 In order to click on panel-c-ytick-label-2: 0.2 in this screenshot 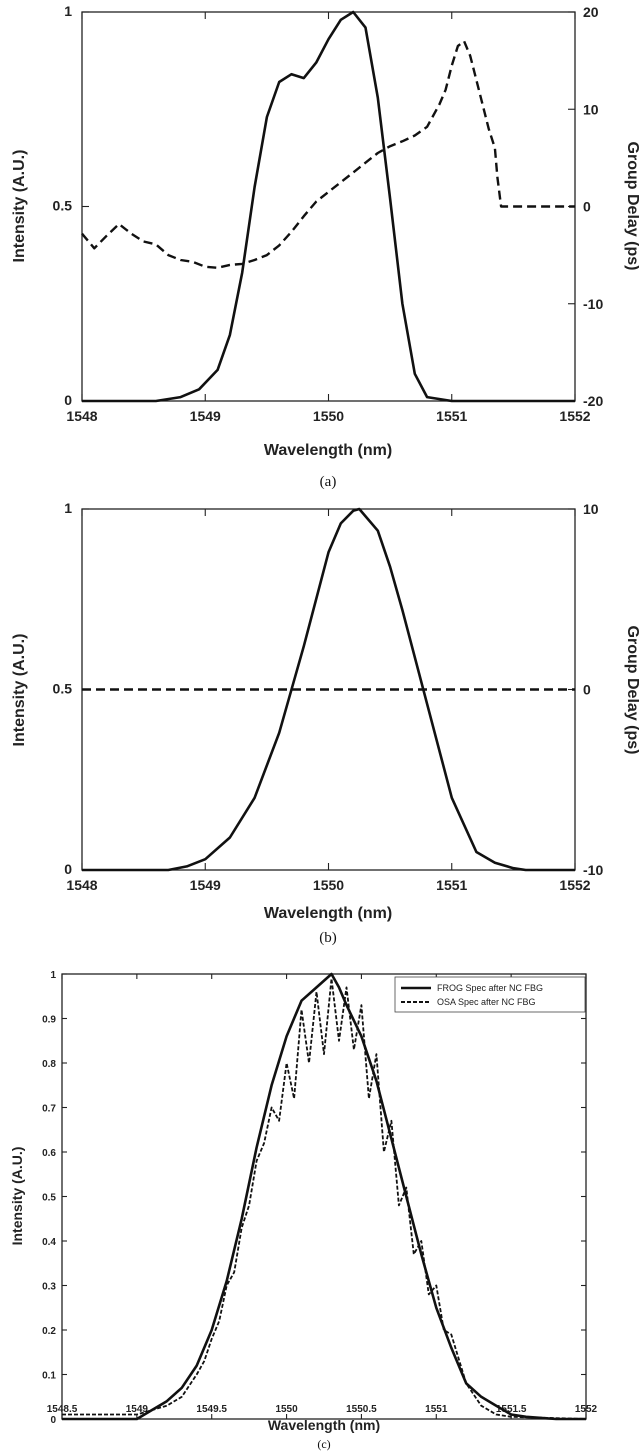, I will do `click(49, 1331)`.